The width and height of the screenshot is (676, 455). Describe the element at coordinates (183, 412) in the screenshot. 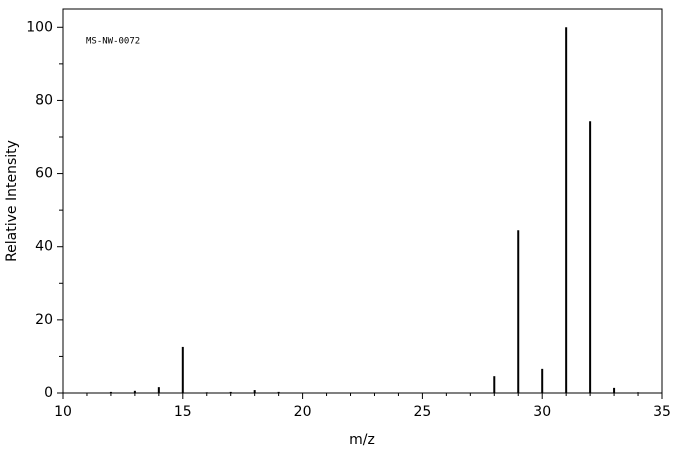

I see `x-tick-label: 15` at that location.